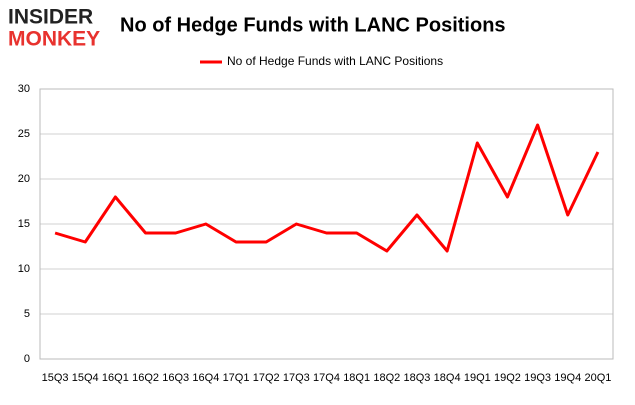  I want to click on x-tick-label: 17Q3, so click(296, 378).